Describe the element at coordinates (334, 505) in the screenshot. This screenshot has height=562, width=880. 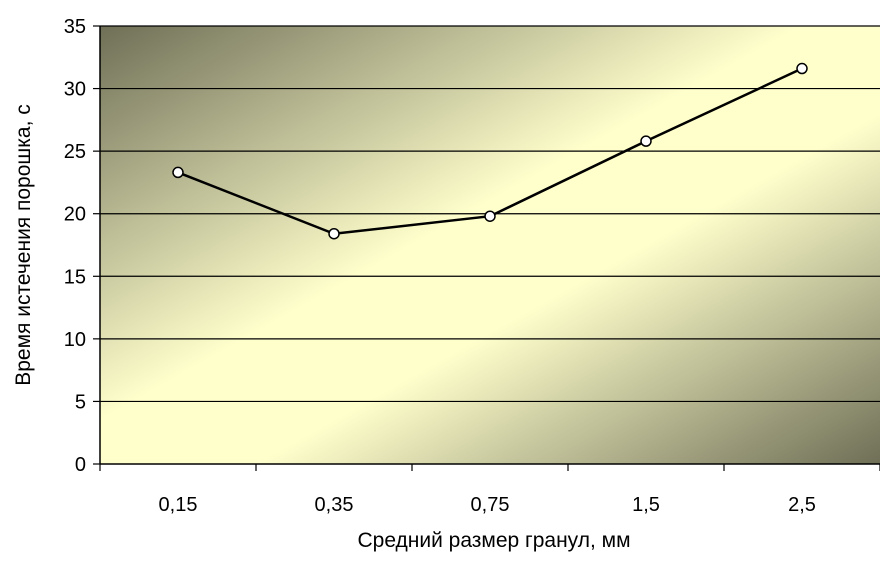
I see `x-tick-label: 0,35` at that location.